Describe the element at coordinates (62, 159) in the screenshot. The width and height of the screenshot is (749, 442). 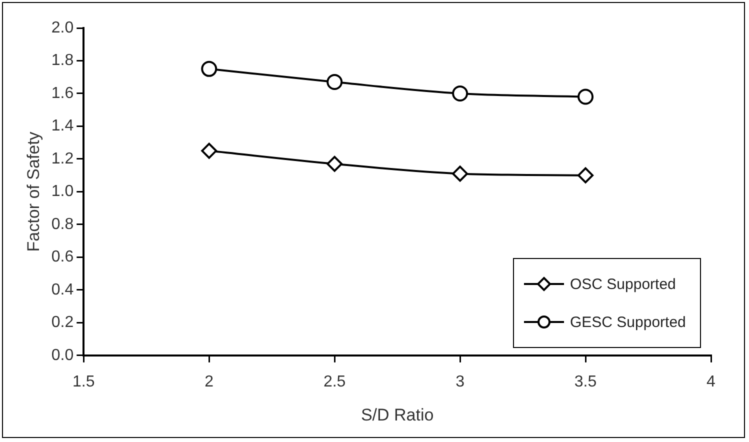
I see `y-tick-label: 1.2` at that location.